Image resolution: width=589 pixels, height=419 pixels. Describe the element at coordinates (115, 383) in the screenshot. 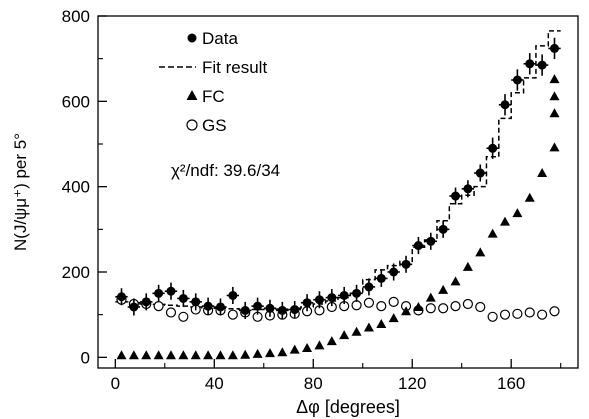

I see `x-tick-label: 0` at that location.